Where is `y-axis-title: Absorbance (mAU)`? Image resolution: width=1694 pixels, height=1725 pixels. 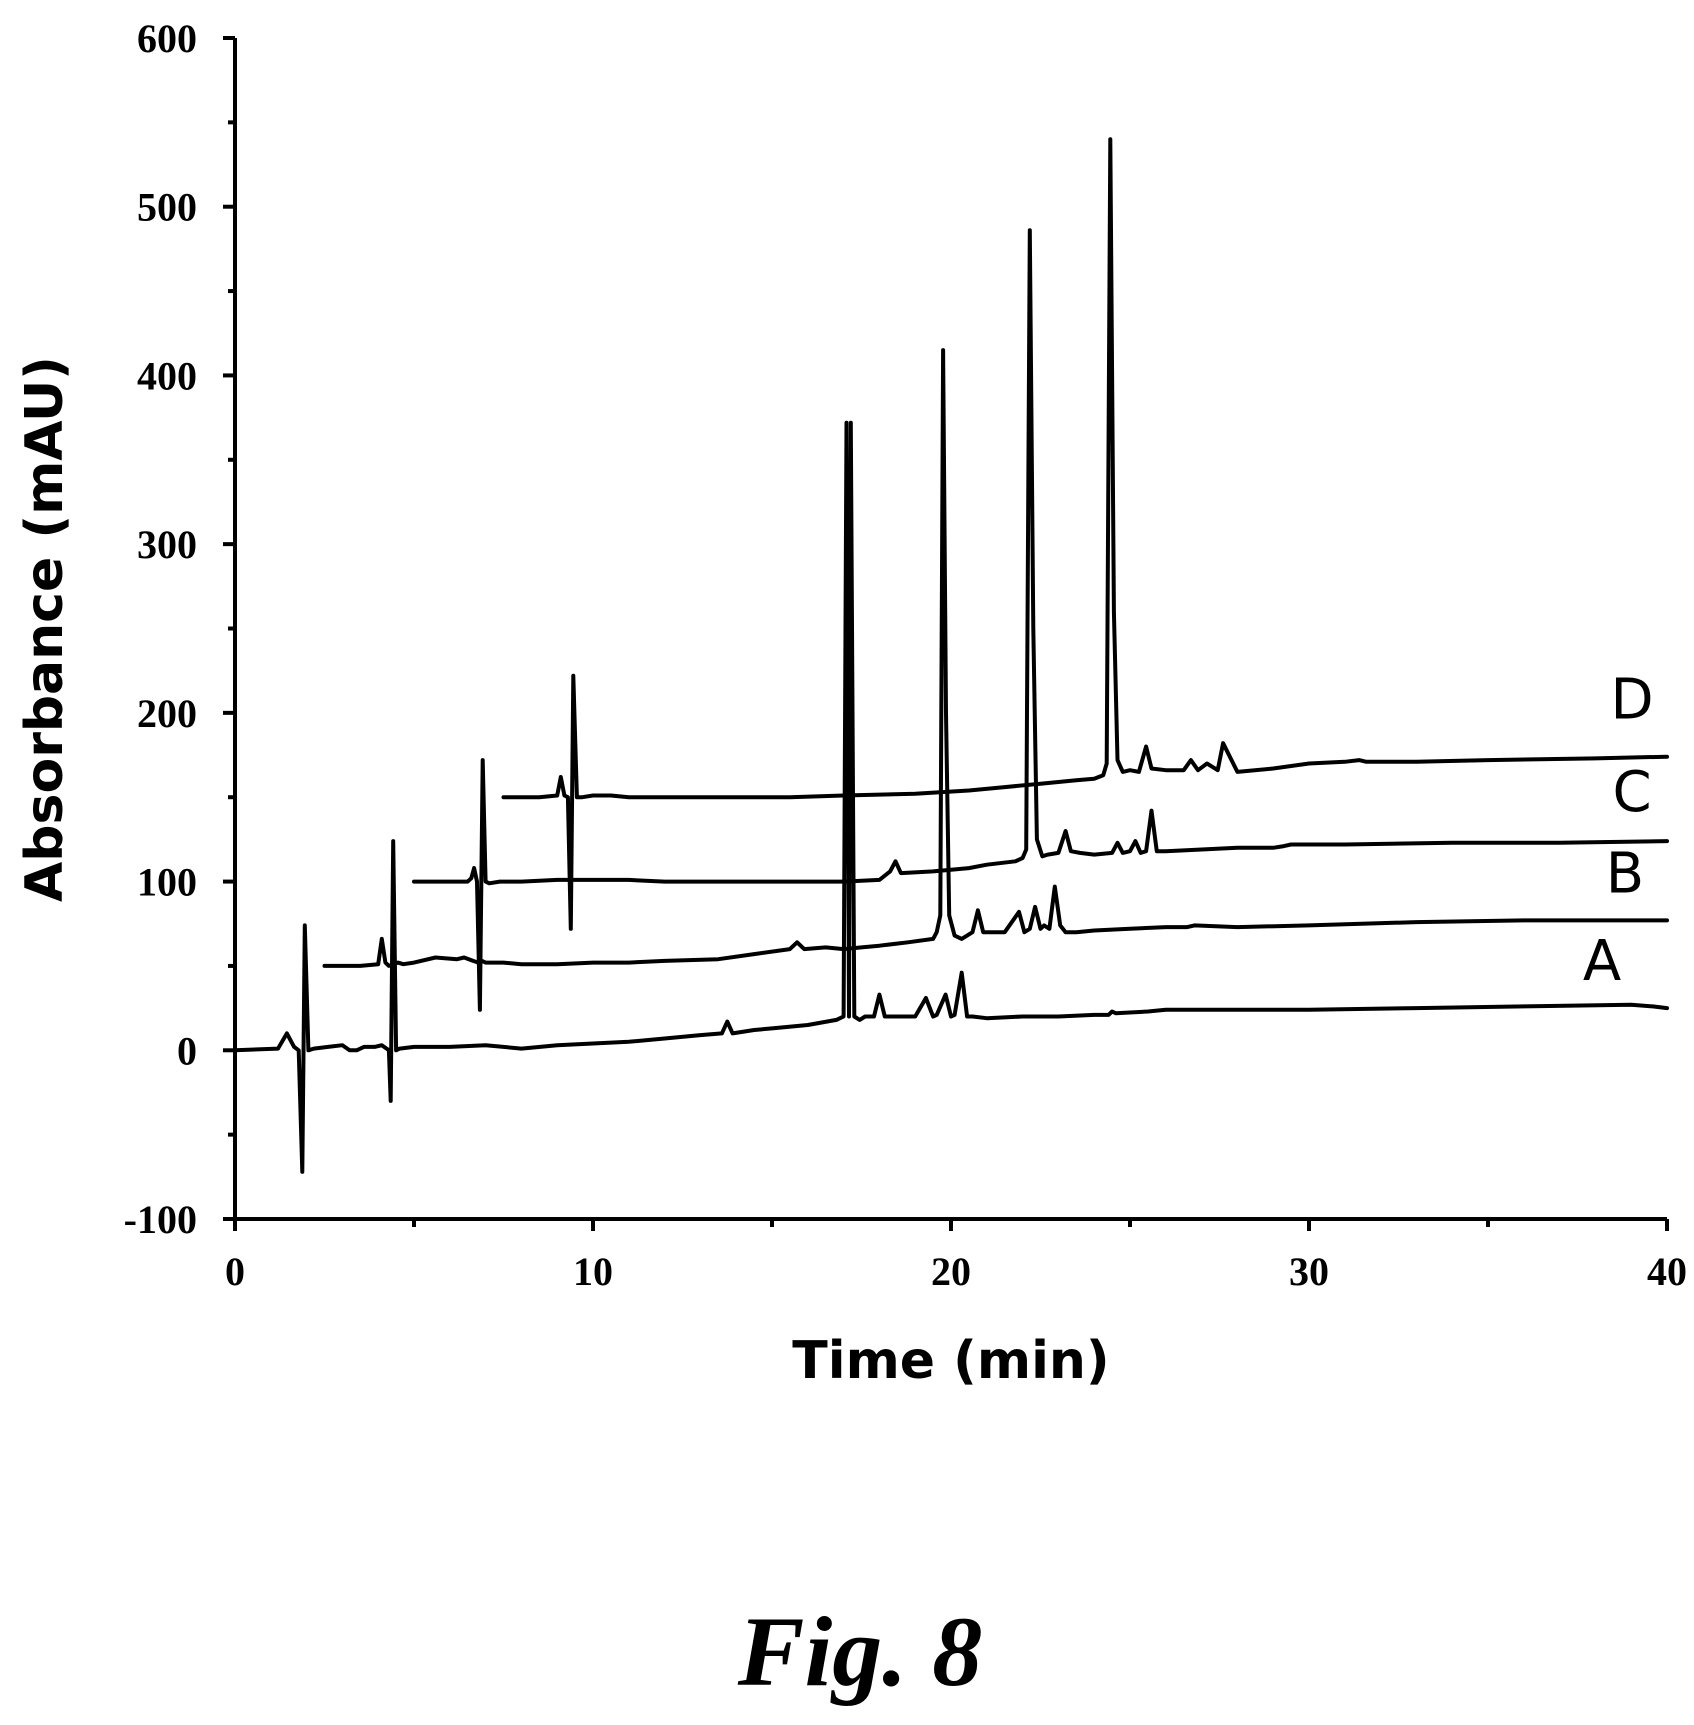 y-axis-title: Absorbance (mAU) is located at coordinates (45, 629).